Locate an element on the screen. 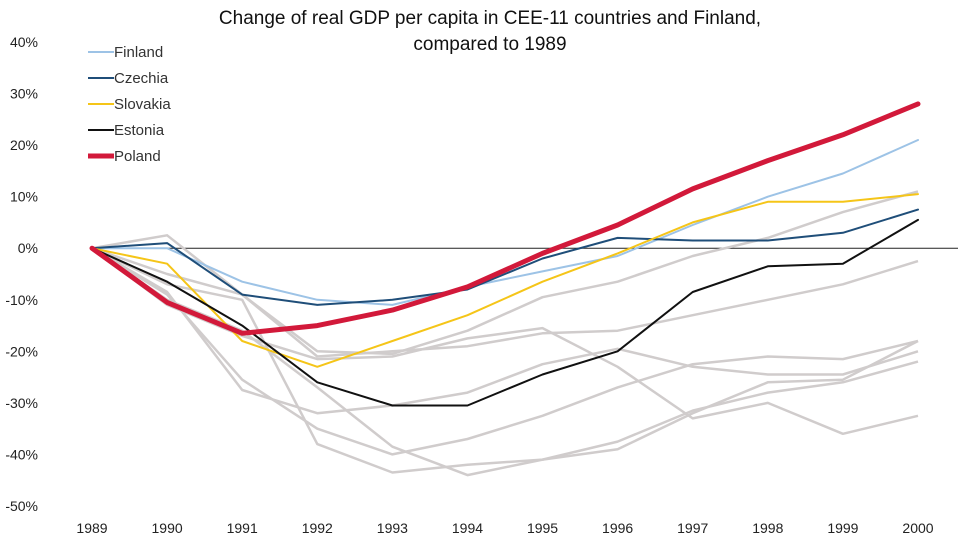  x-tick-label: 1992 is located at coordinates (317, 528).